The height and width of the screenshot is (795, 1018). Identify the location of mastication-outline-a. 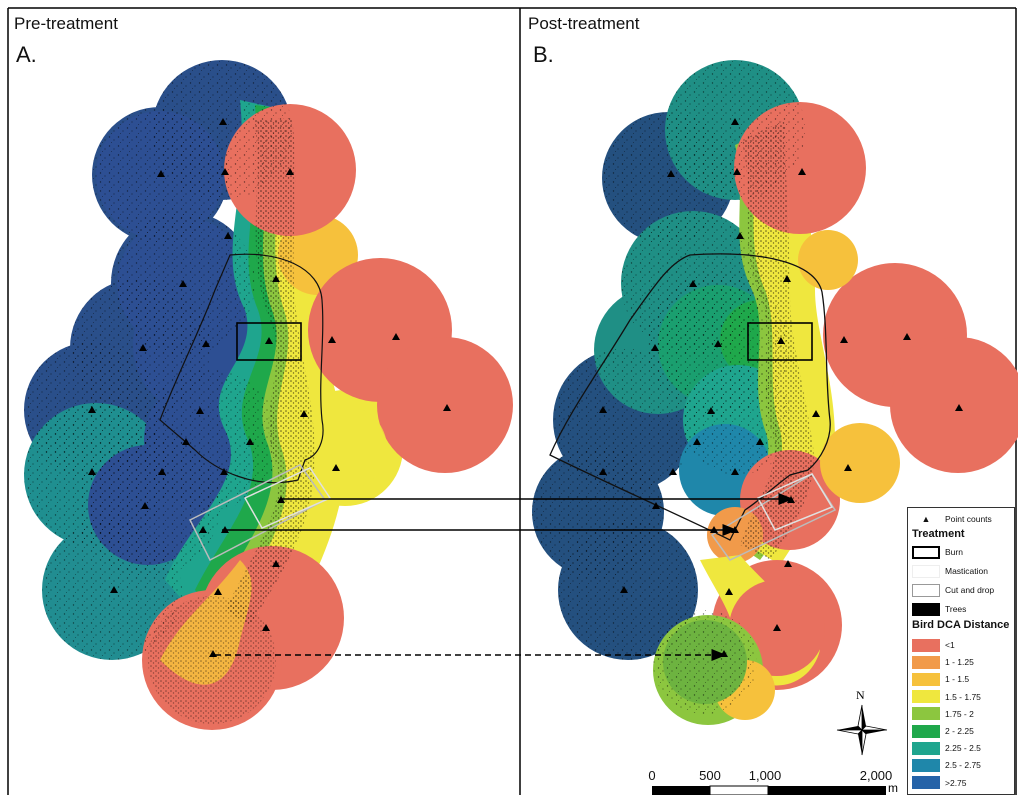
(287, 498).